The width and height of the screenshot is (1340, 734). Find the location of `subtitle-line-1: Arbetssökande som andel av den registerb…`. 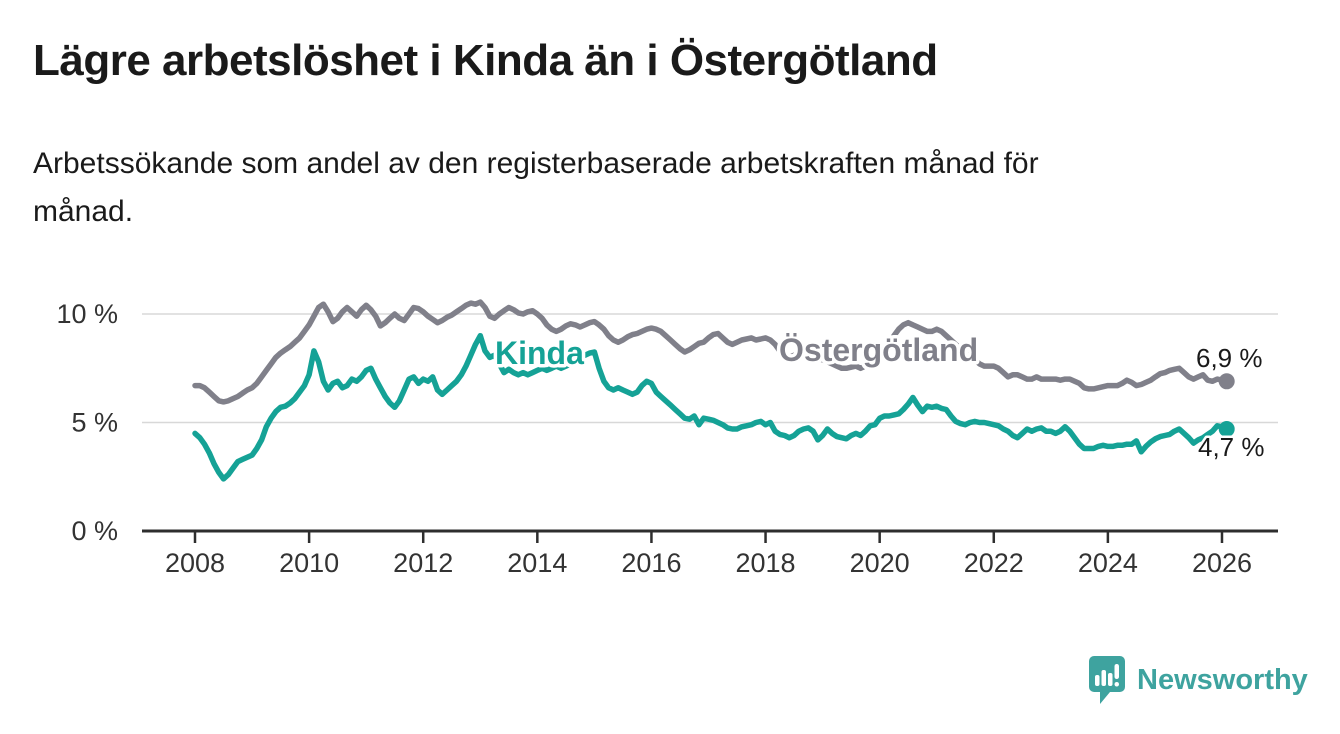

subtitle-line-1: Arbetssökande som andel av den registerb… is located at coordinates (536, 163).